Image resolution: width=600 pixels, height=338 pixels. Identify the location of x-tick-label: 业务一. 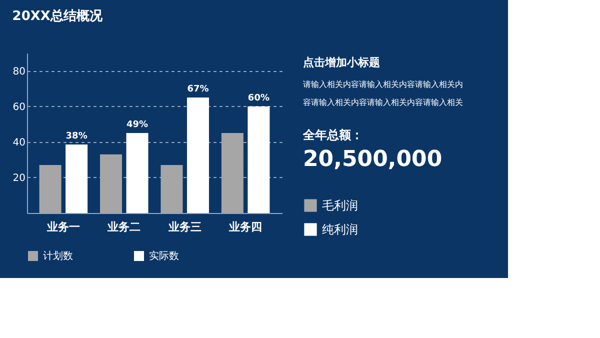
(63, 227).